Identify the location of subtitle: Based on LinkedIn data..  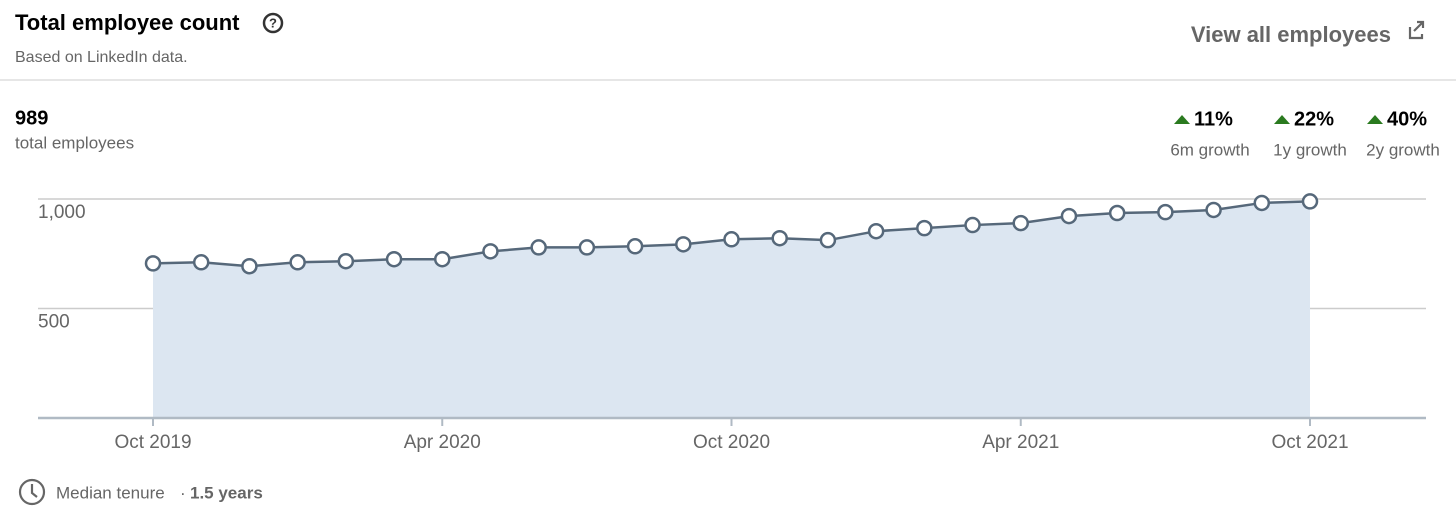
(101, 57).